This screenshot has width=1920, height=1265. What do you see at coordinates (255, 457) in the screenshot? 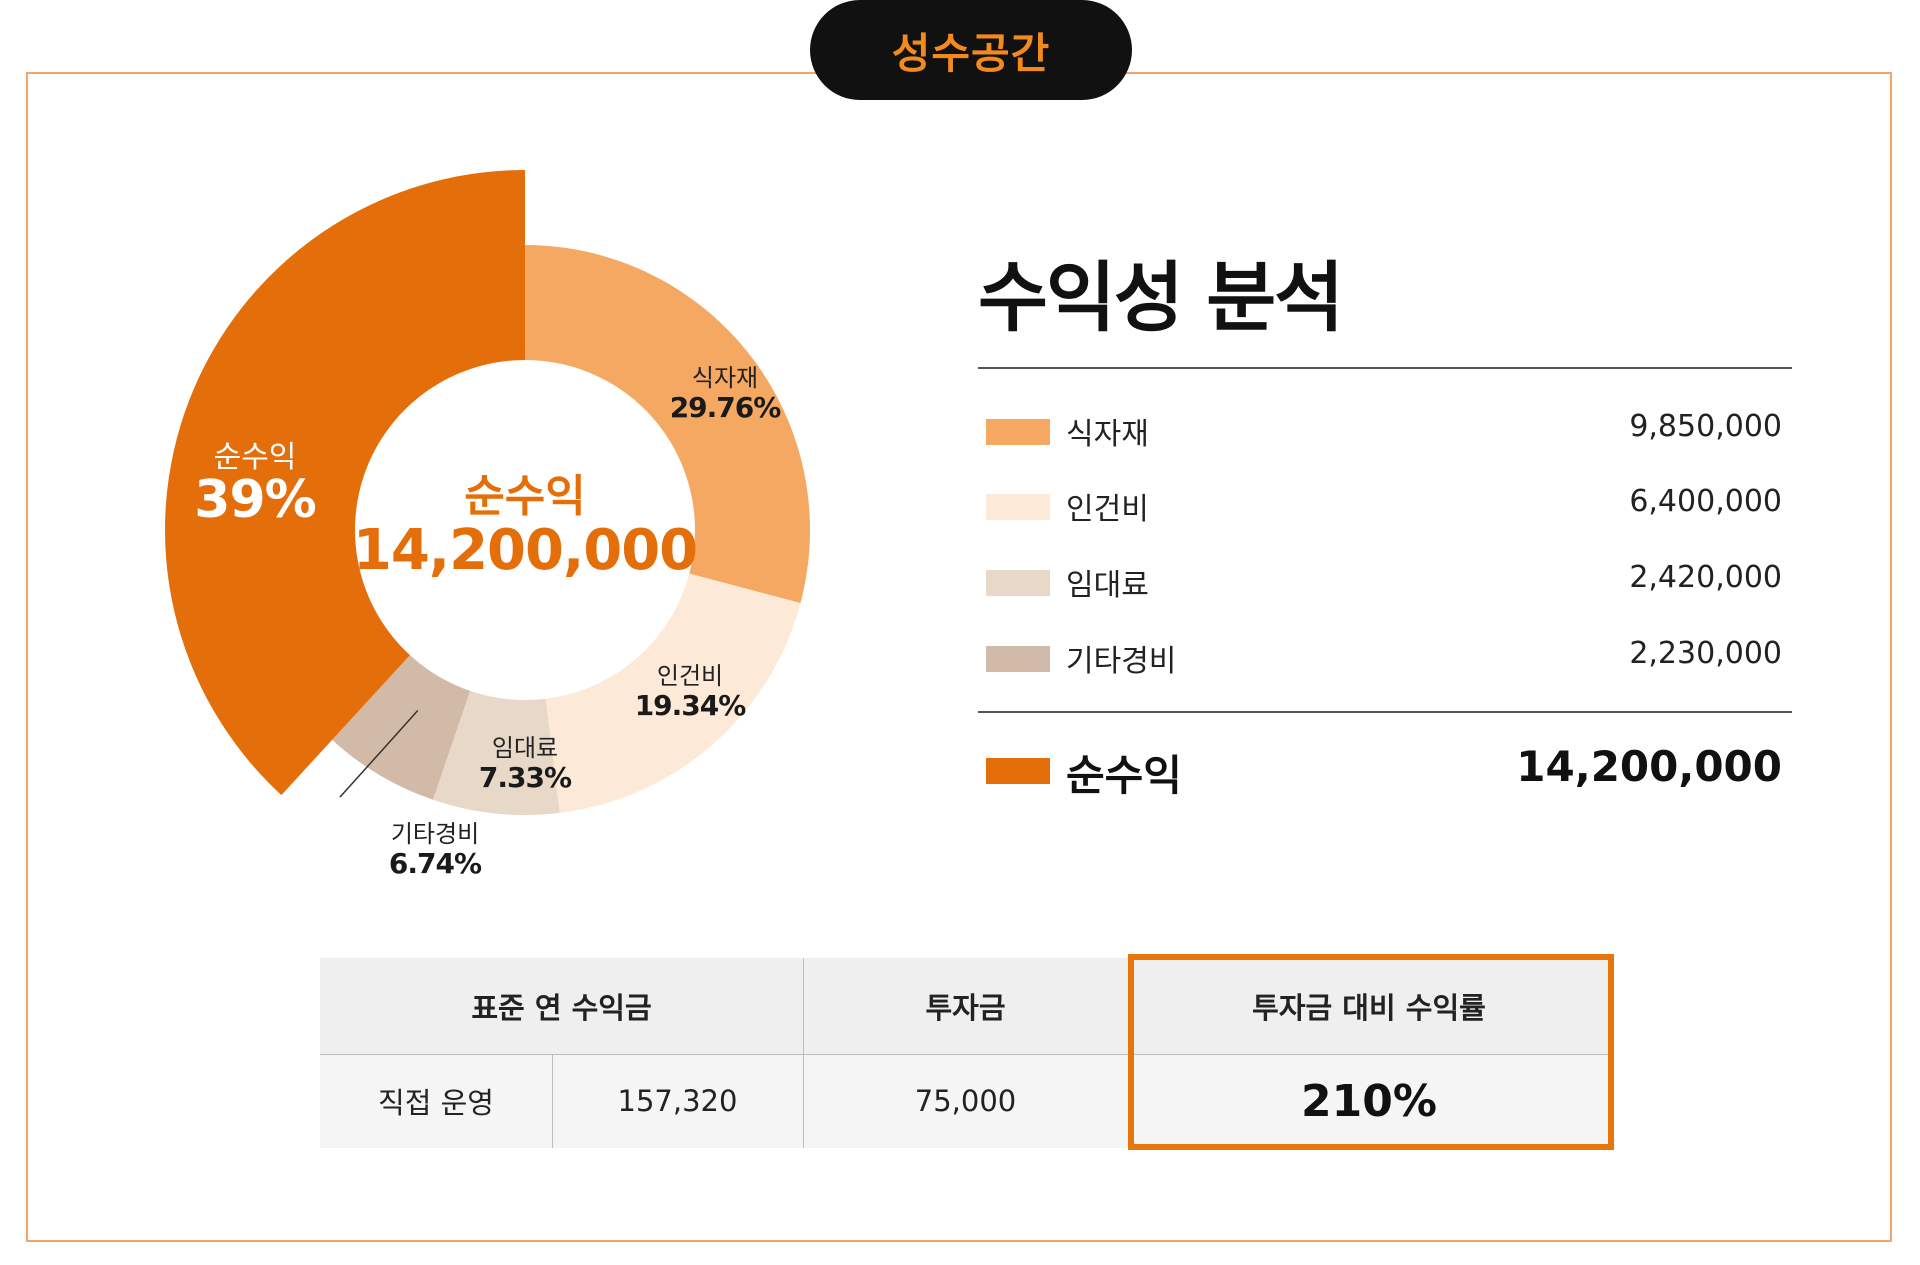
I see `label-profit-name: 순수익` at bounding box center [255, 457].